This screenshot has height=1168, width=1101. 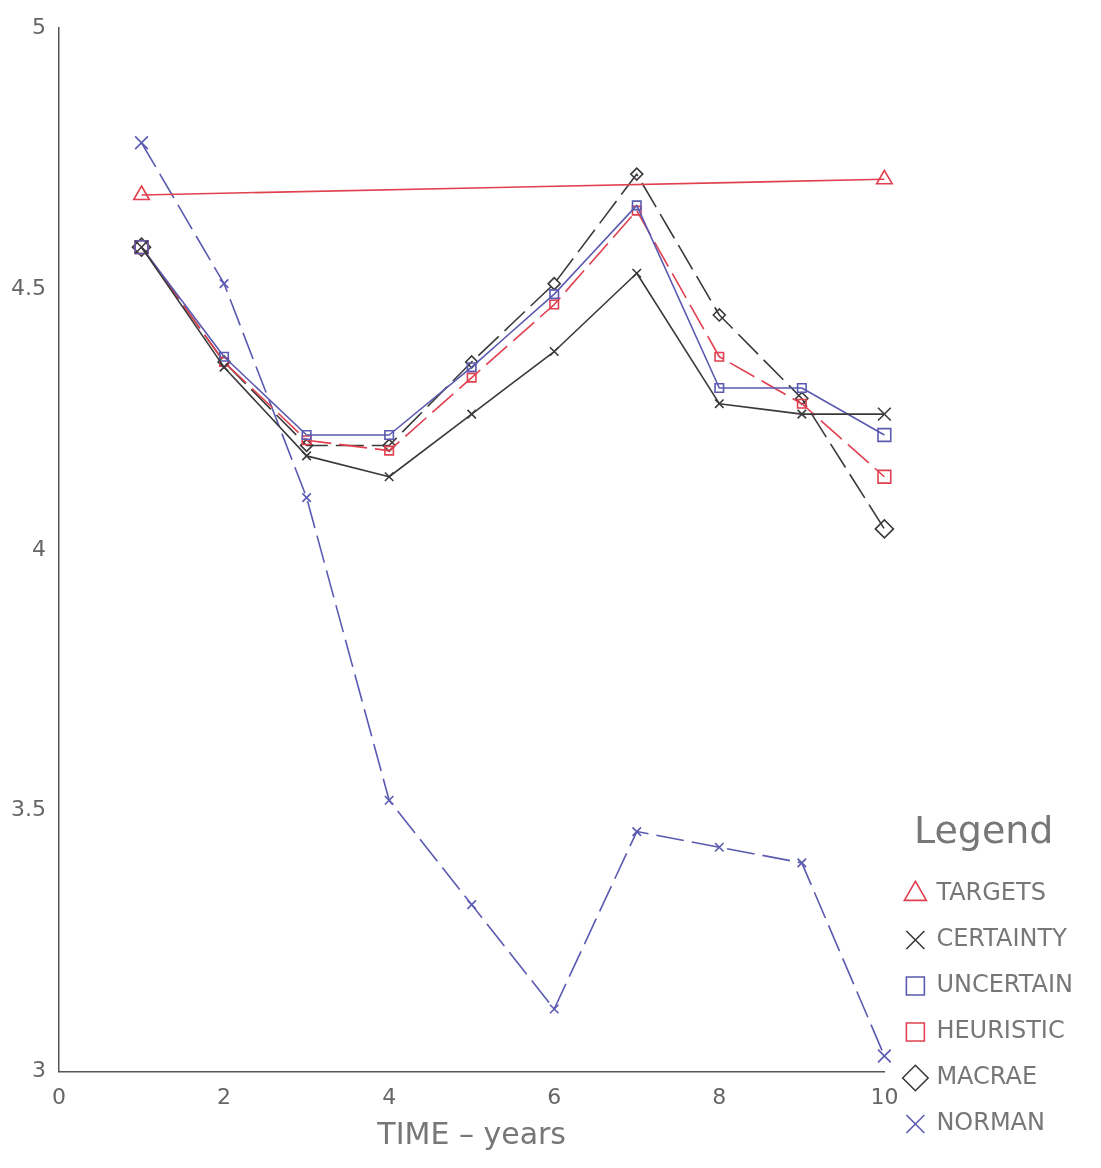 What do you see at coordinates (38, 26) in the screenshot?
I see `y-tick-label: 5` at bounding box center [38, 26].